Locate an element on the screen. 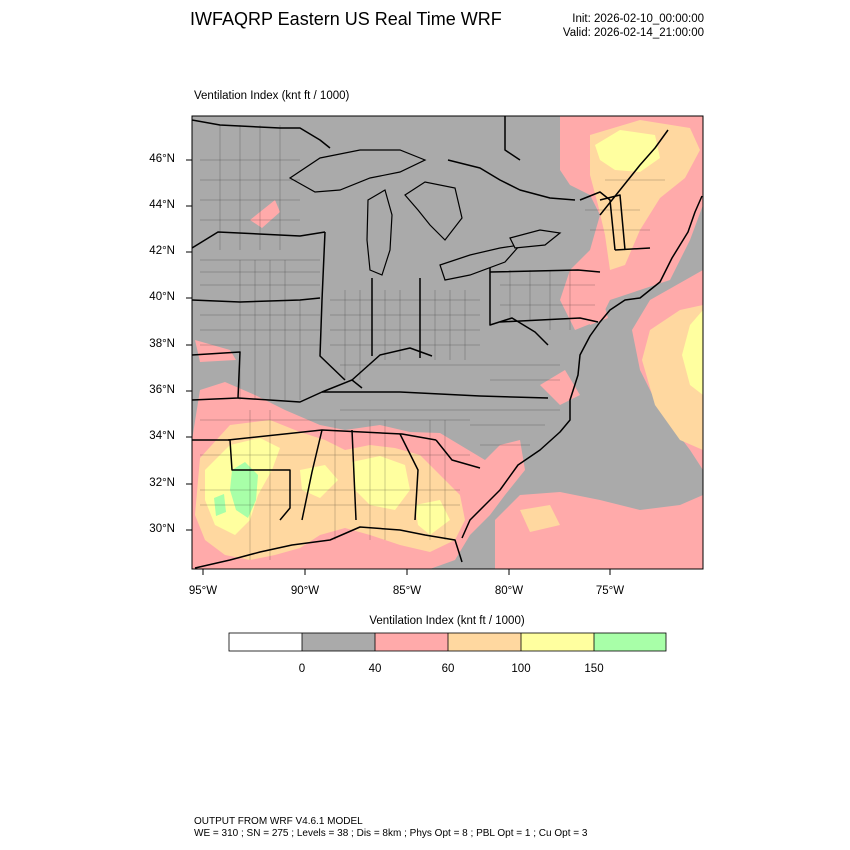  lon-label: 95°W is located at coordinates (203, 591).